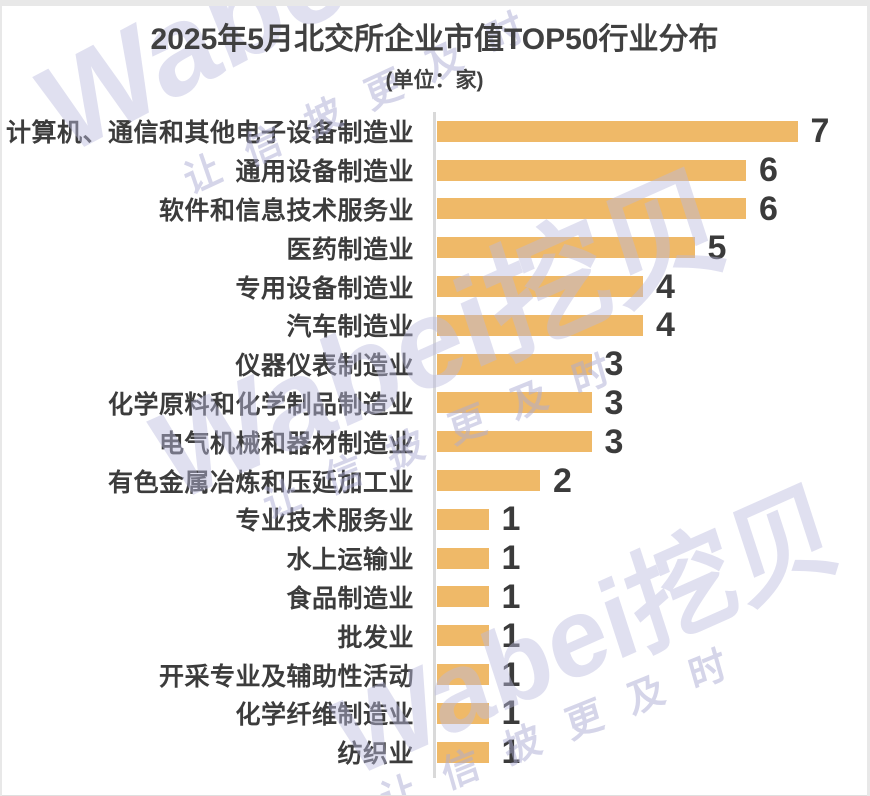 The width and height of the screenshot is (870, 796). I want to click on value-label: 7, so click(820, 131).